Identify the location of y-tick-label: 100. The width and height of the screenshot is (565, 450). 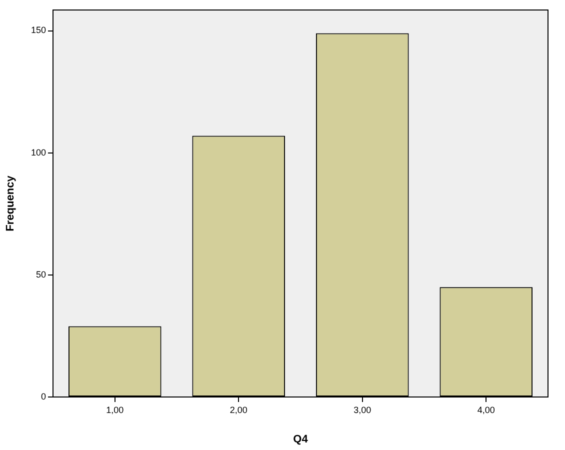
(38, 152).